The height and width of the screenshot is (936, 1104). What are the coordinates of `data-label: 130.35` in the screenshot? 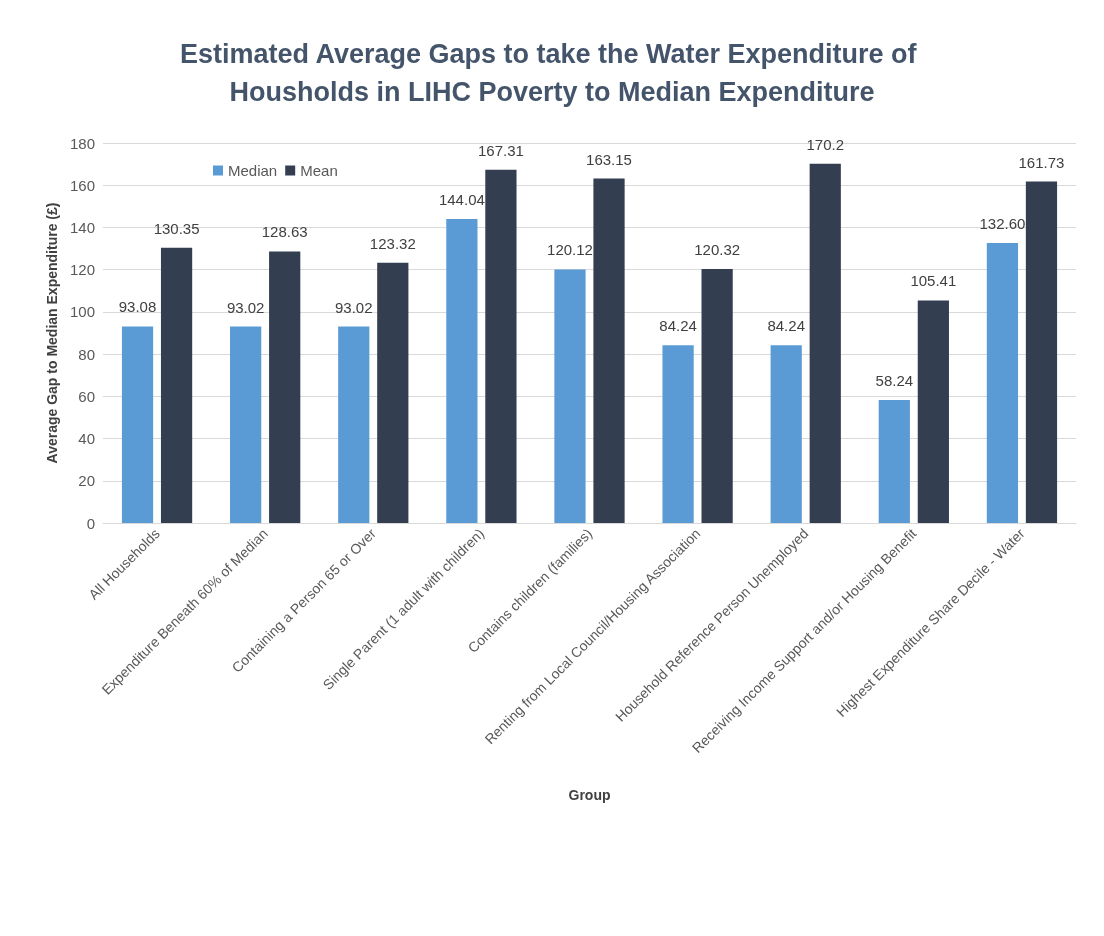 It's located at (176, 228).